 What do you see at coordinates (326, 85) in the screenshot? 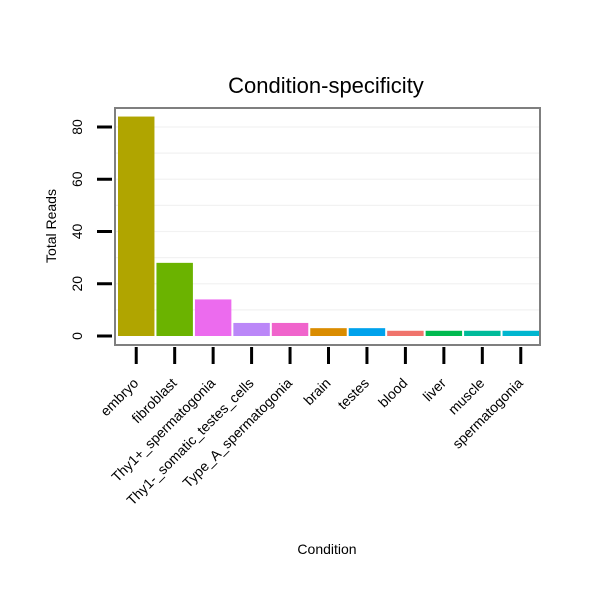
I see `chart-title: Condition-specificity` at bounding box center [326, 85].